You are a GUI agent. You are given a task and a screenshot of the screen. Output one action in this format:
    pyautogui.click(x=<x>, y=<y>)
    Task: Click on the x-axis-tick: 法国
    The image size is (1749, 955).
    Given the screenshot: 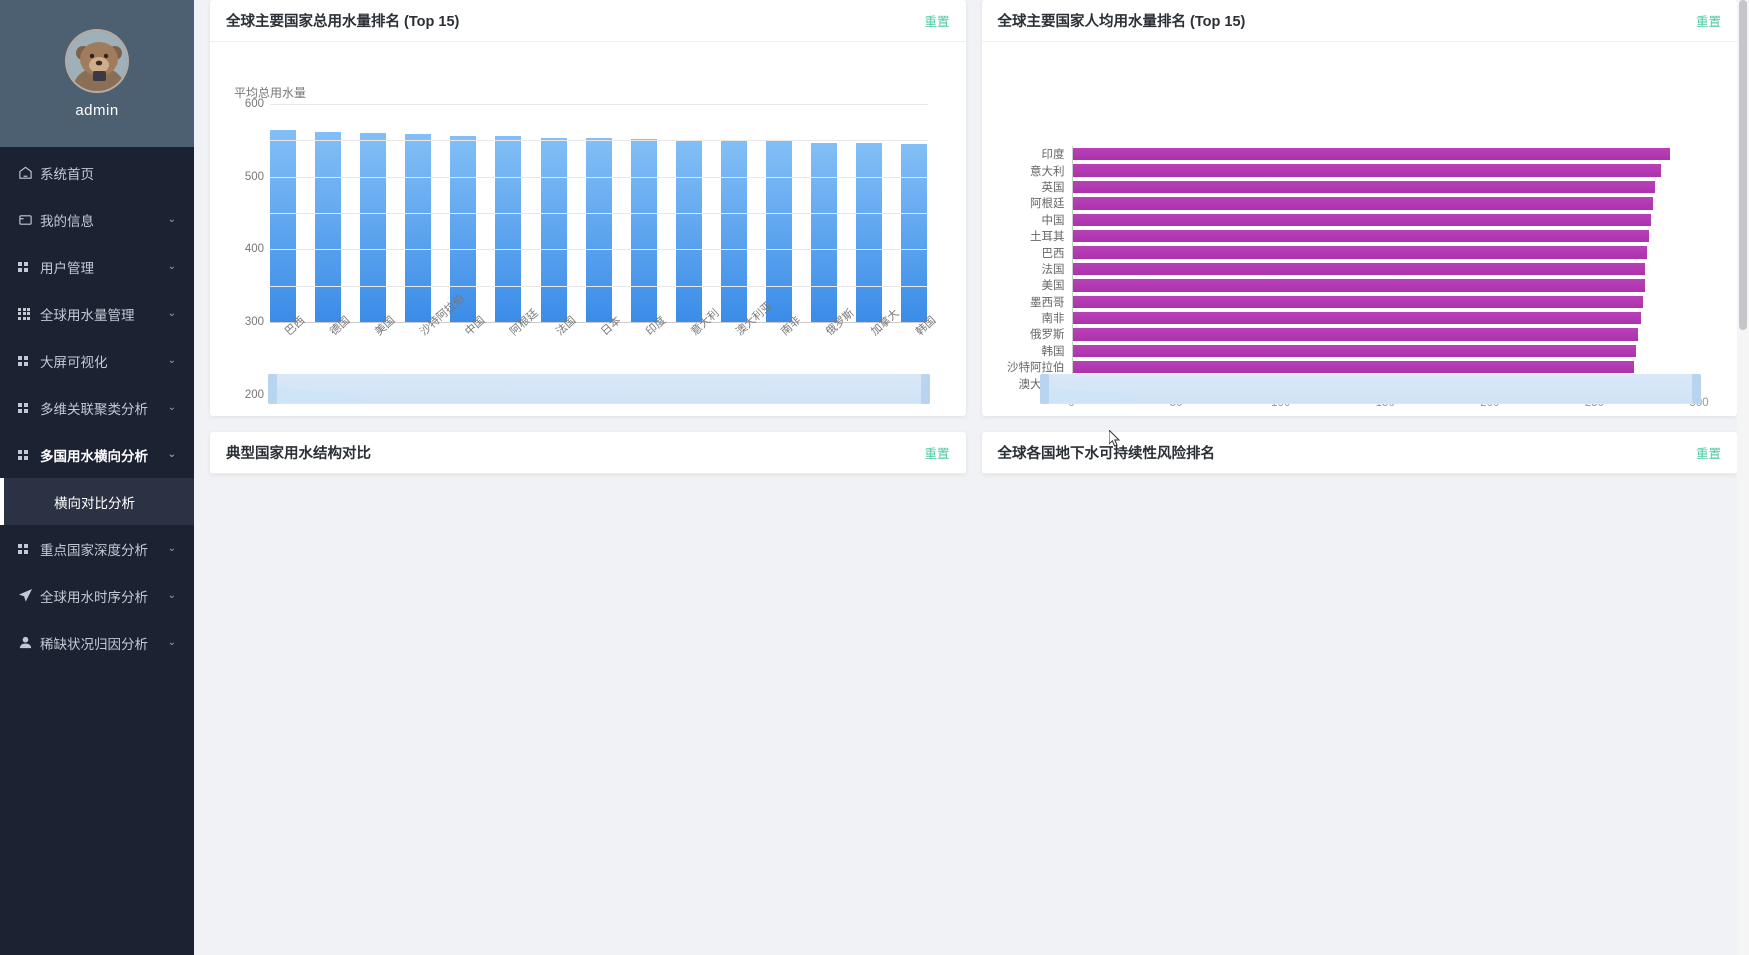 What is the action you would take?
    pyautogui.click(x=559, y=344)
    